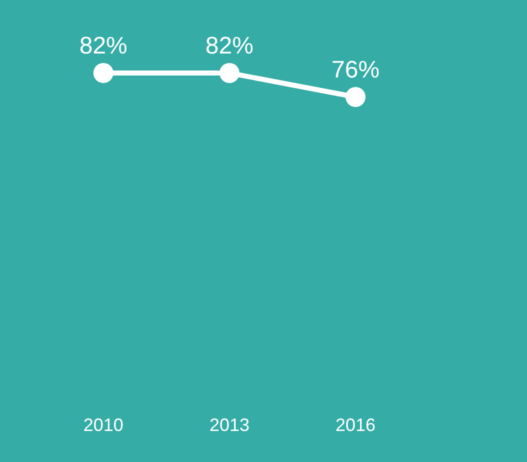  What do you see at coordinates (229, 425) in the screenshot?
I see `x-tick-label: 2013` at bounding box center [229, 425].